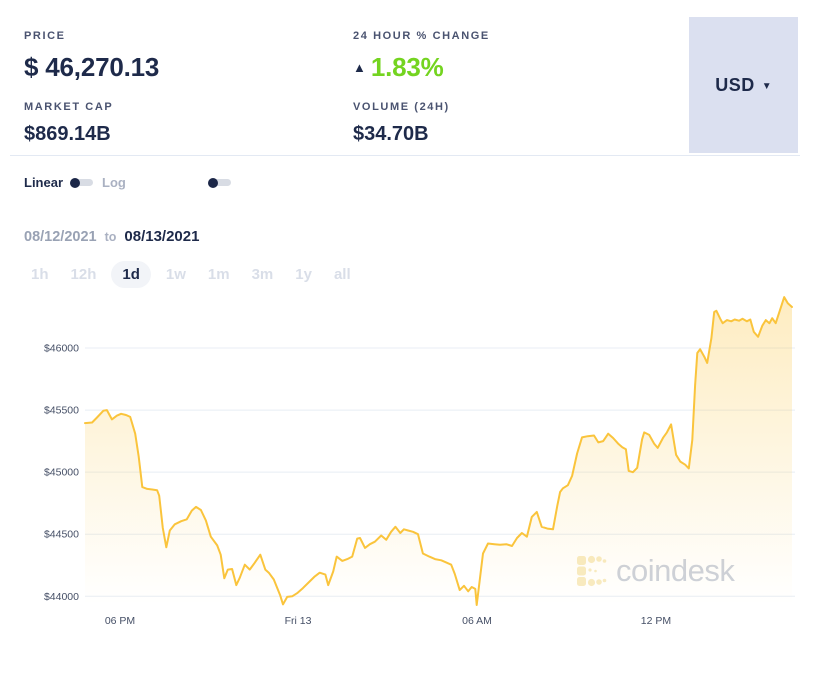 Image resolution: width=818 pixels, height=700 pixels. What do you see at coordinates (391, 134) in the screenshot?
I see `volume-value: $34.70B` at bounding box center [391, 134].